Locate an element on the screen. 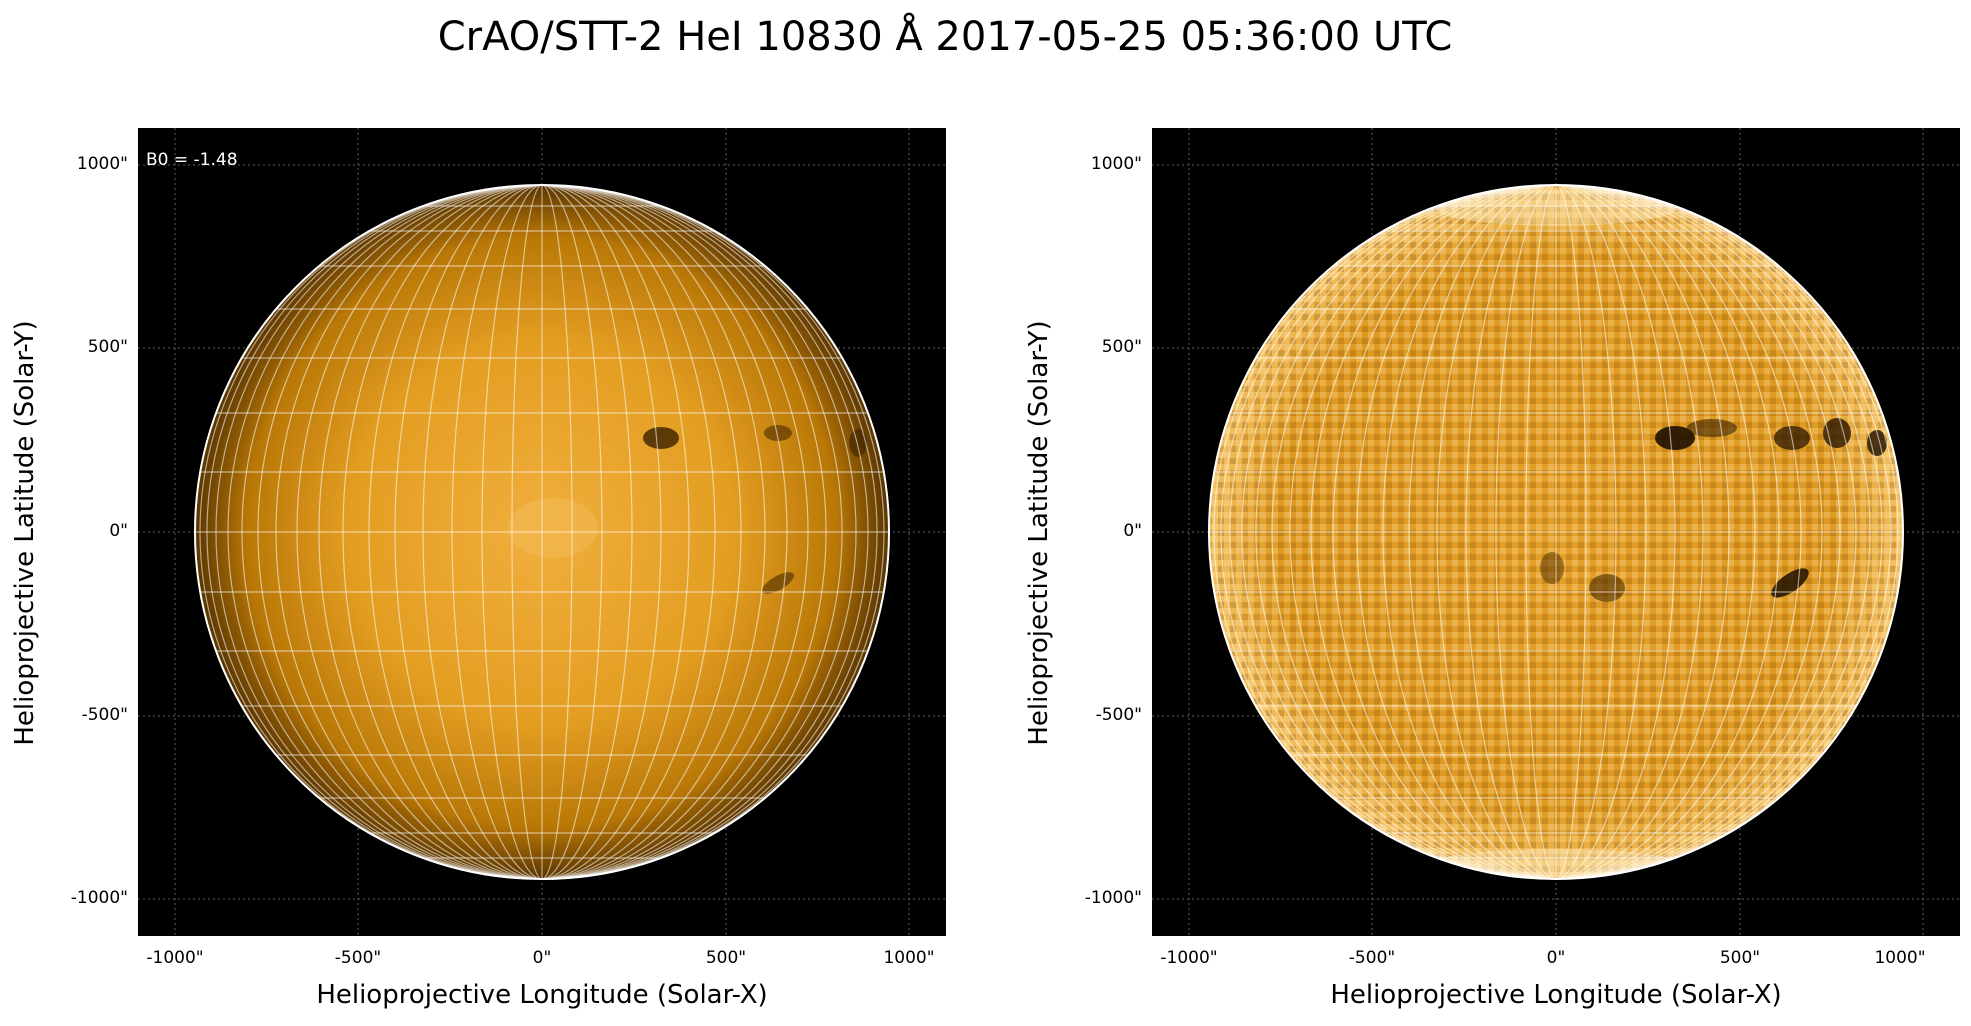  right-xtick-500: 500" is located at coordinates (1740, 958).